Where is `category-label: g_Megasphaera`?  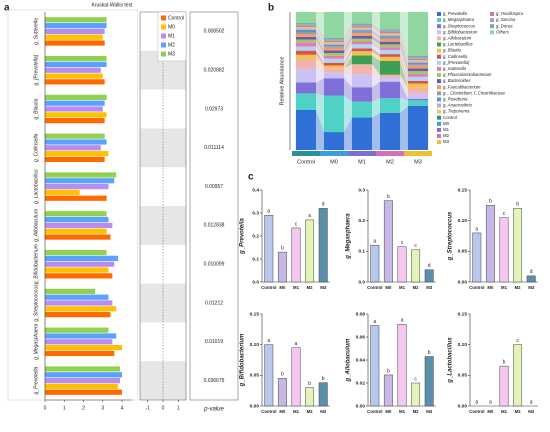
category-label: g_Megasphaera is located at coordinates (36, 342).